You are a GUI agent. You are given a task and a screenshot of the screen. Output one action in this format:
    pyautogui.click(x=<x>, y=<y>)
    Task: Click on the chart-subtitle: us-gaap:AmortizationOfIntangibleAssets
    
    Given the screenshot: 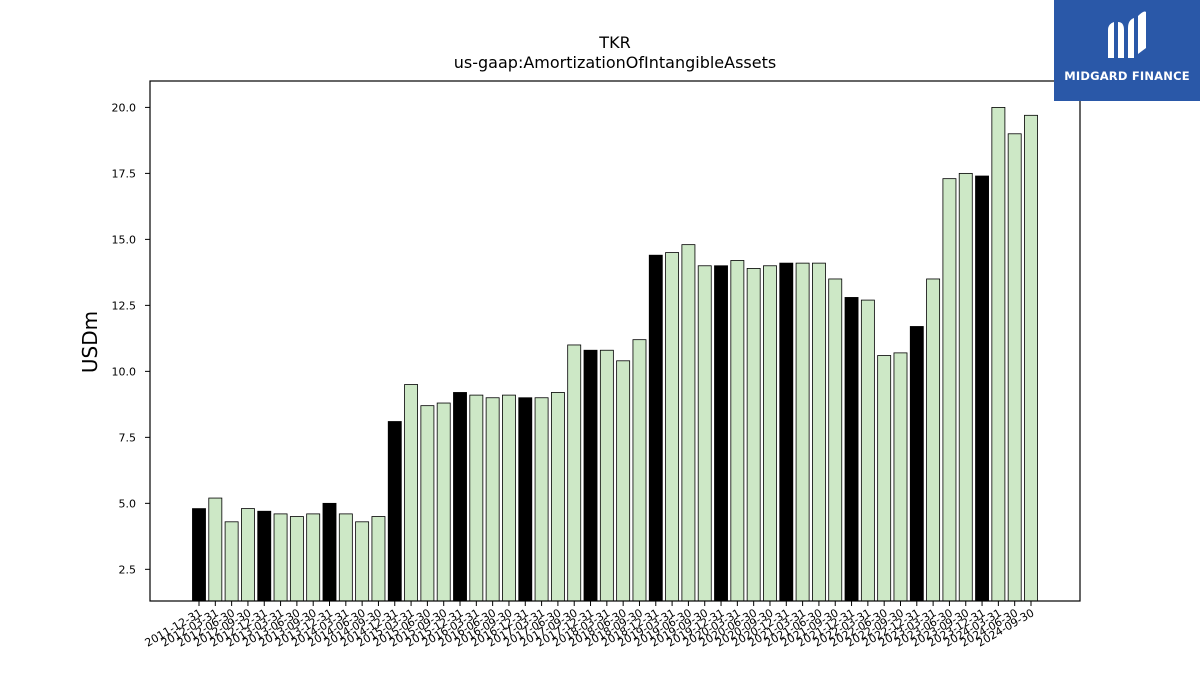 What is the action you would take?
    pyautogui.click(x=615, y=62)
    